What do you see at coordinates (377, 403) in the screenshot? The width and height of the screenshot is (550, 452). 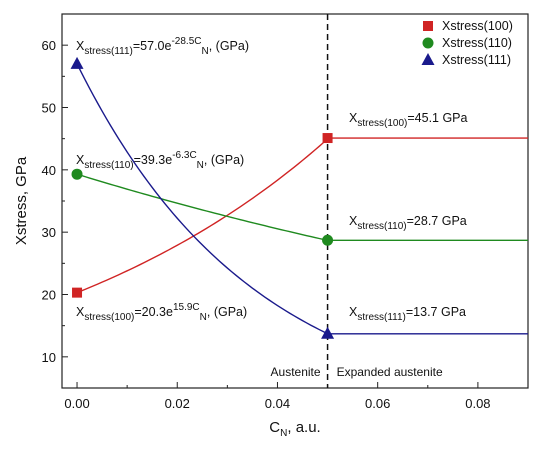 I see `x-tick-label: 0.06` at bounding box center [377, 403].